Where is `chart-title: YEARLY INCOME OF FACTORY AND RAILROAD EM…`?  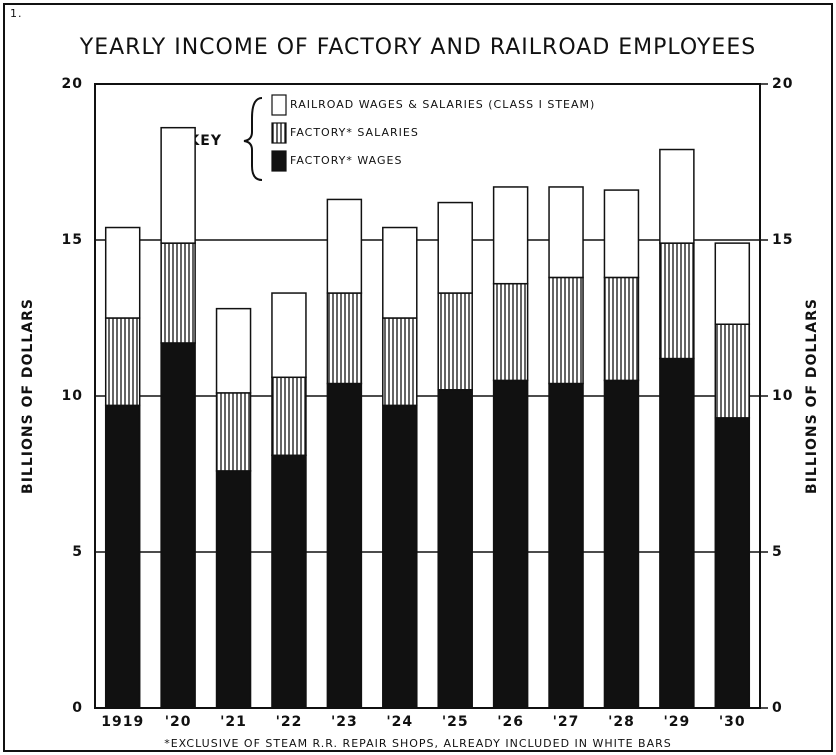
chart-title: YEARLY INCOME OF FACTORY AND RAILROAD EM… is located at coordinates (417, 47).